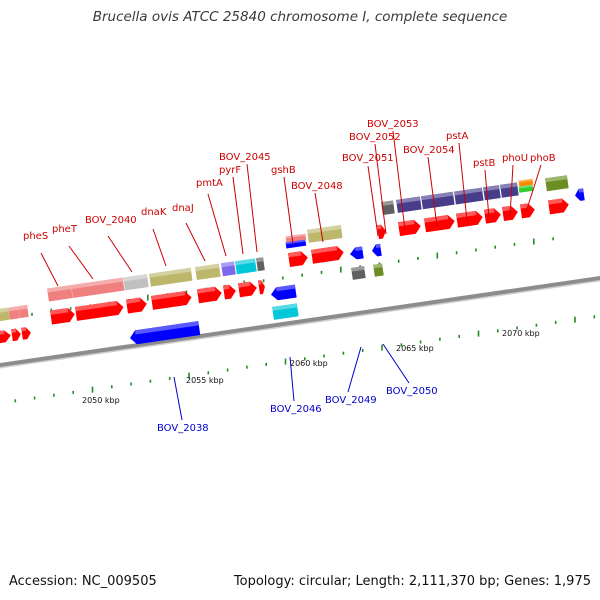 This screenshot has height=600, width=600. What do you see at coordinates (521, 333) in the screenshot?
I see `kbp-label: 2070 kbp` at bounding box center [521, 333].